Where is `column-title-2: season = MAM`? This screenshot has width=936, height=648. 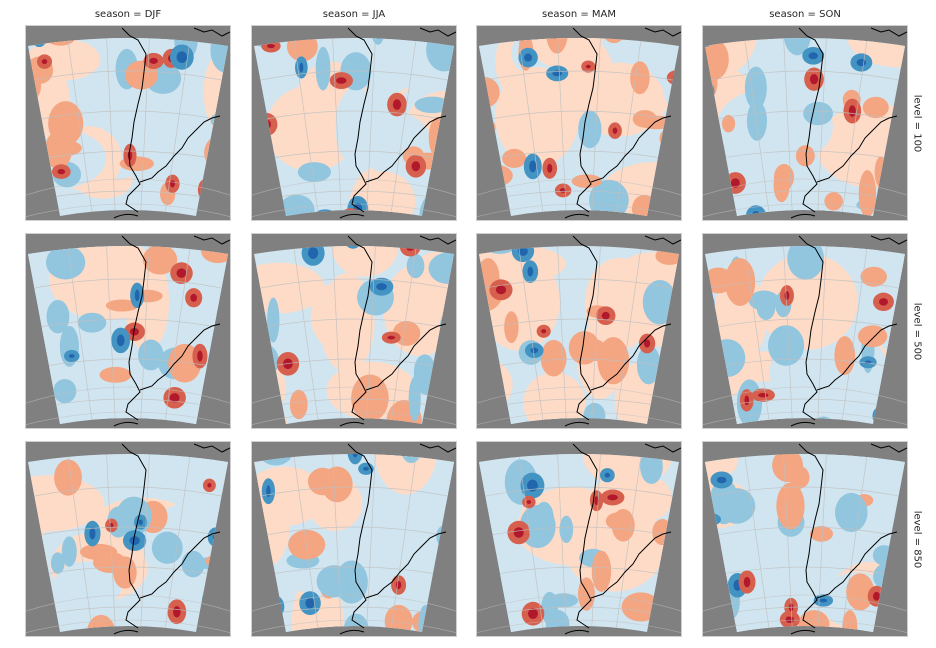 column-title-2: season = MAM is located at coordinates (579, 14).